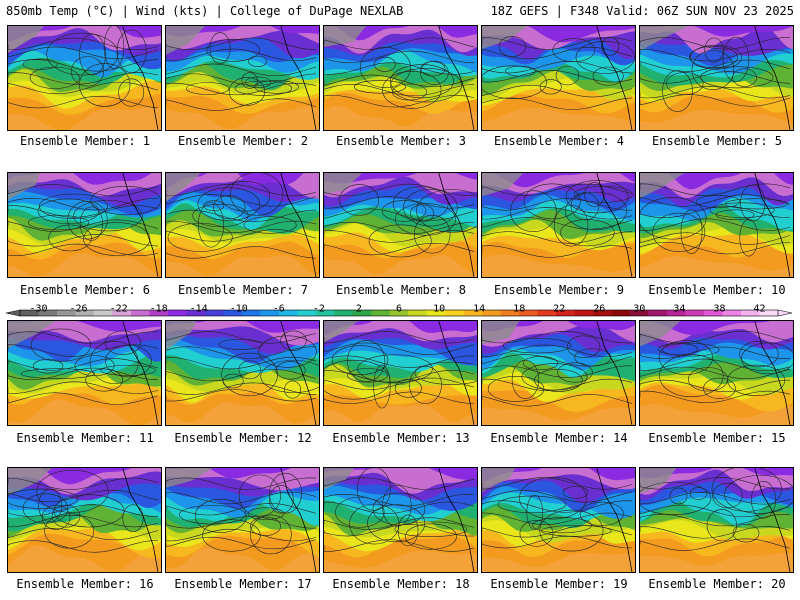 The width and height of the screenshot is (800, 600). I want to click on colorbar-tick-label: 22, so click(559, 308).